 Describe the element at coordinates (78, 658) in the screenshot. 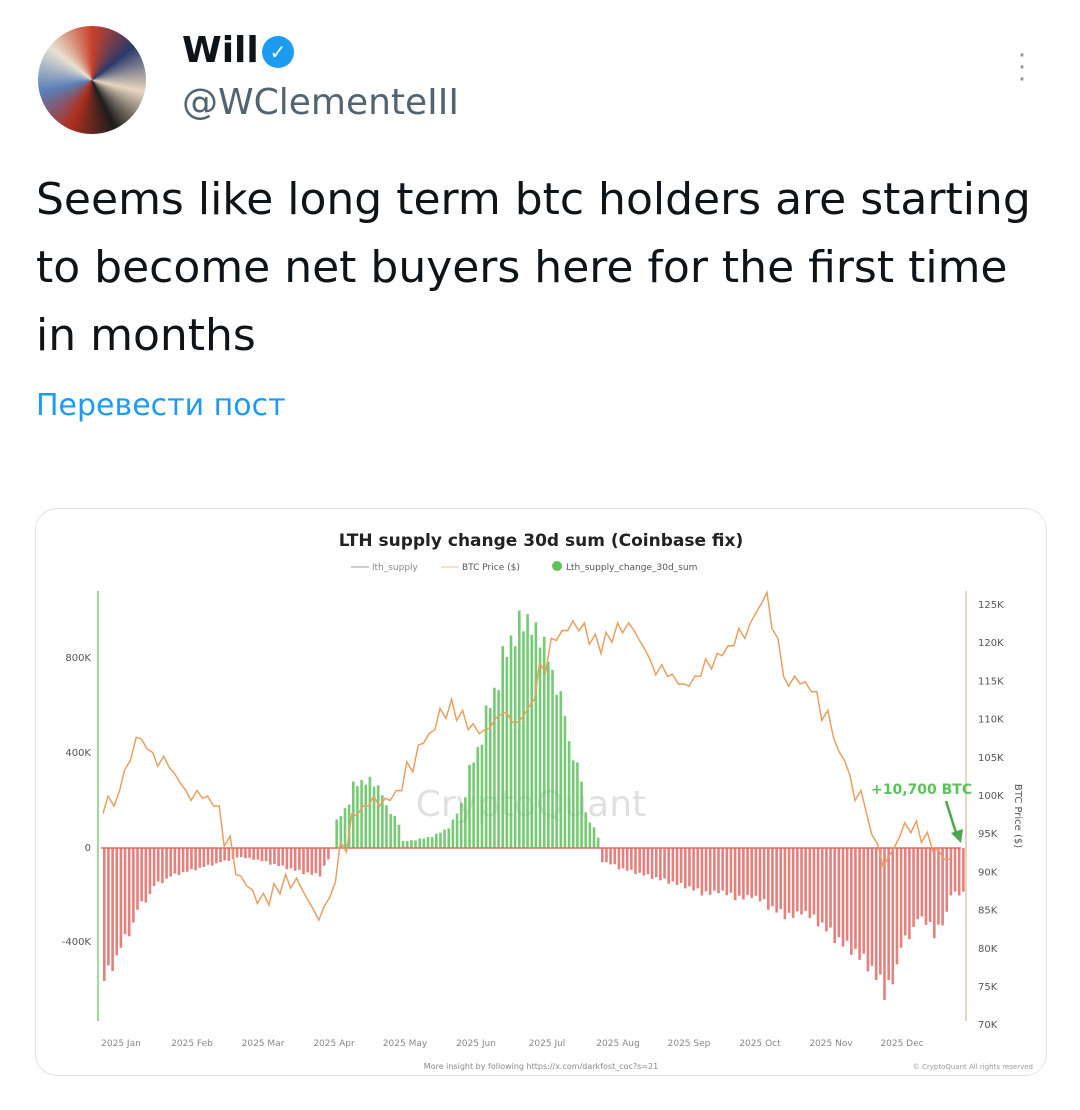

I see `left-tick: 800K` at that location.